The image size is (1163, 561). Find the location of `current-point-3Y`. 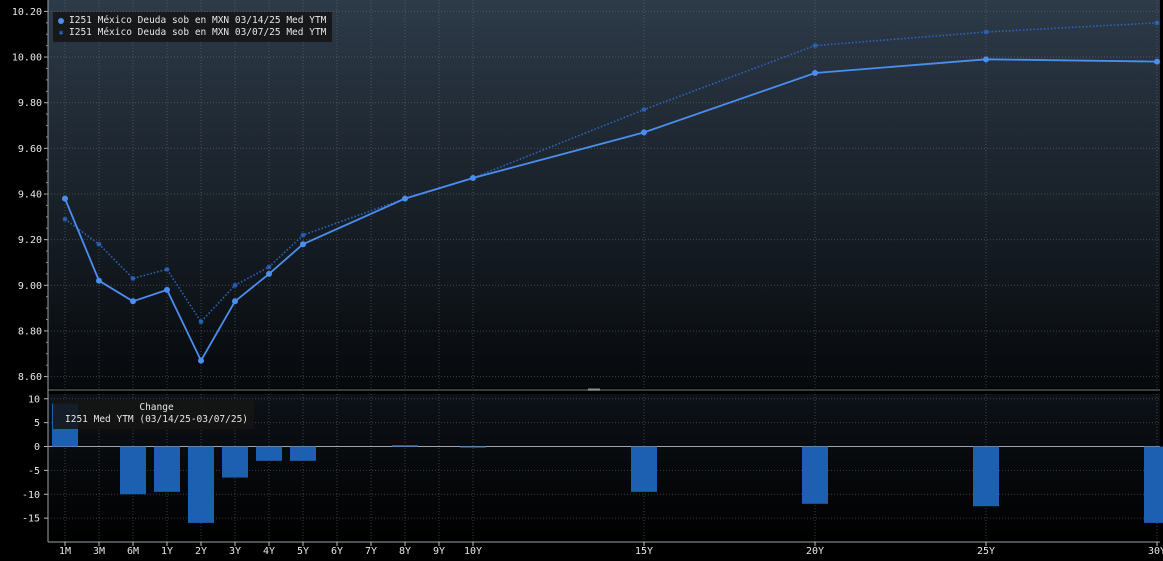

current-point-3Y is located at coordinates (235, 301).